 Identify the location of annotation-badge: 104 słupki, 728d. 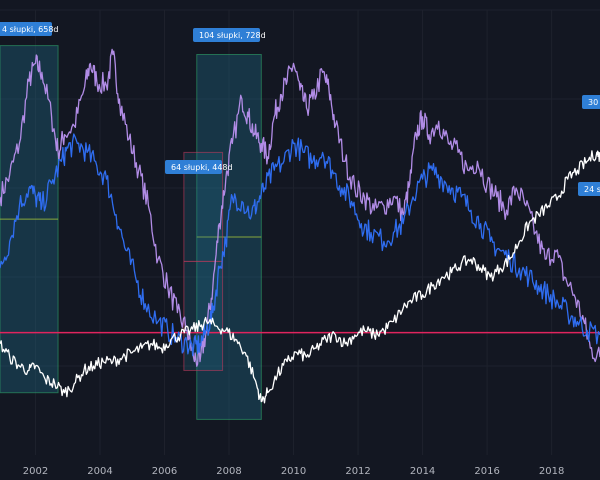
(229, 35).